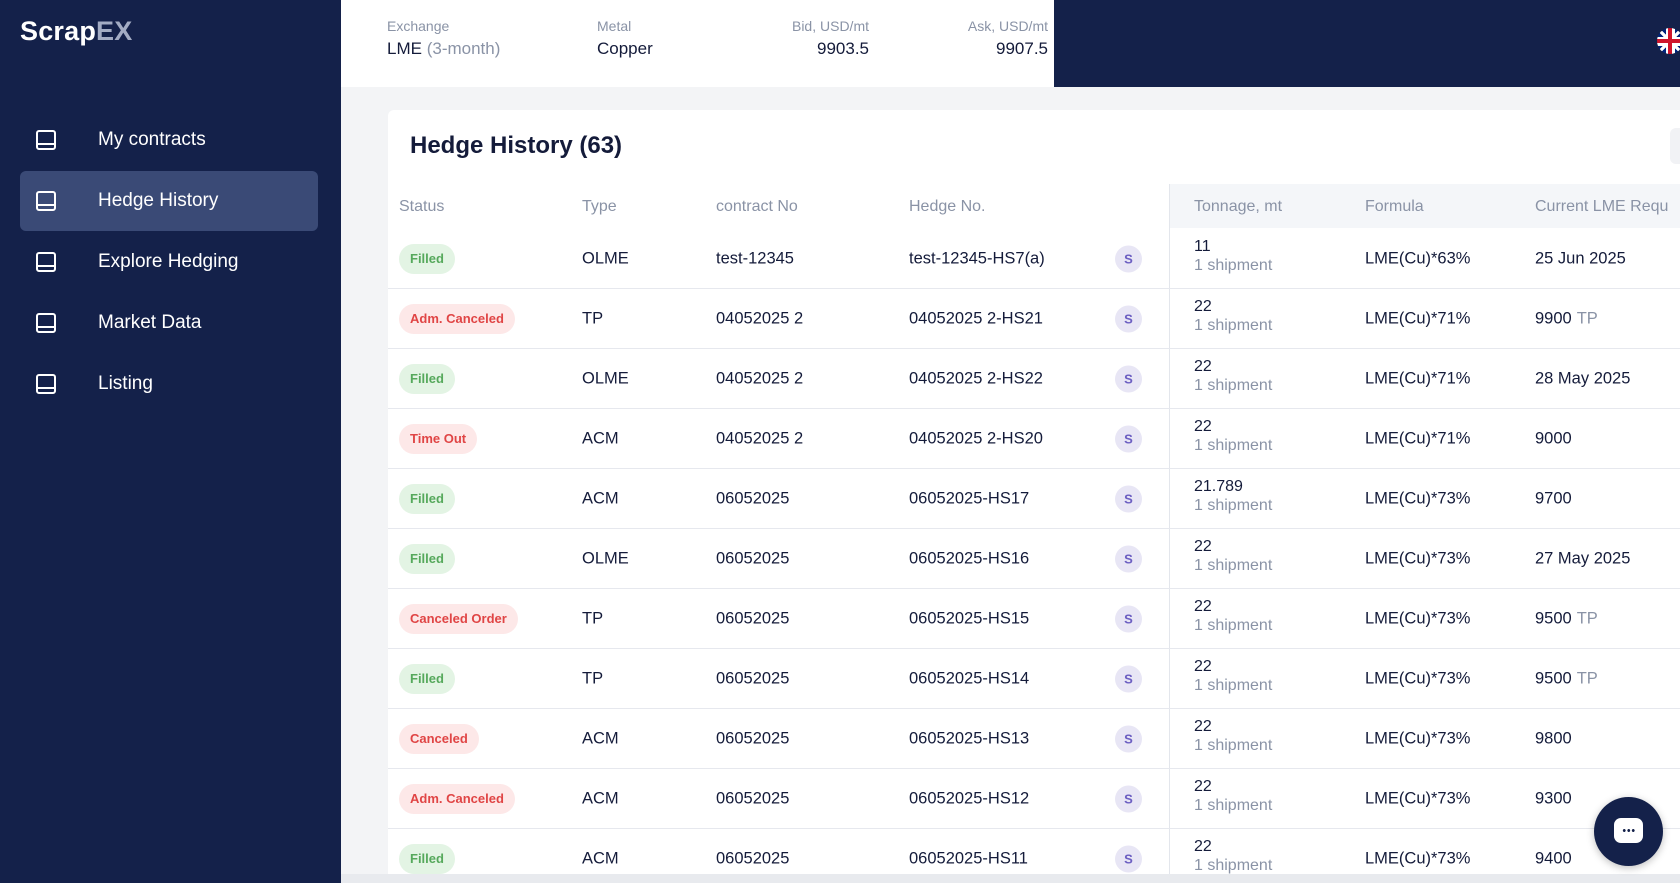 This screenshot has height=883, width=1680. Describe the element at coordinates (438, 438) in the screenshot. I see `status-badge: Time Out` at that location.